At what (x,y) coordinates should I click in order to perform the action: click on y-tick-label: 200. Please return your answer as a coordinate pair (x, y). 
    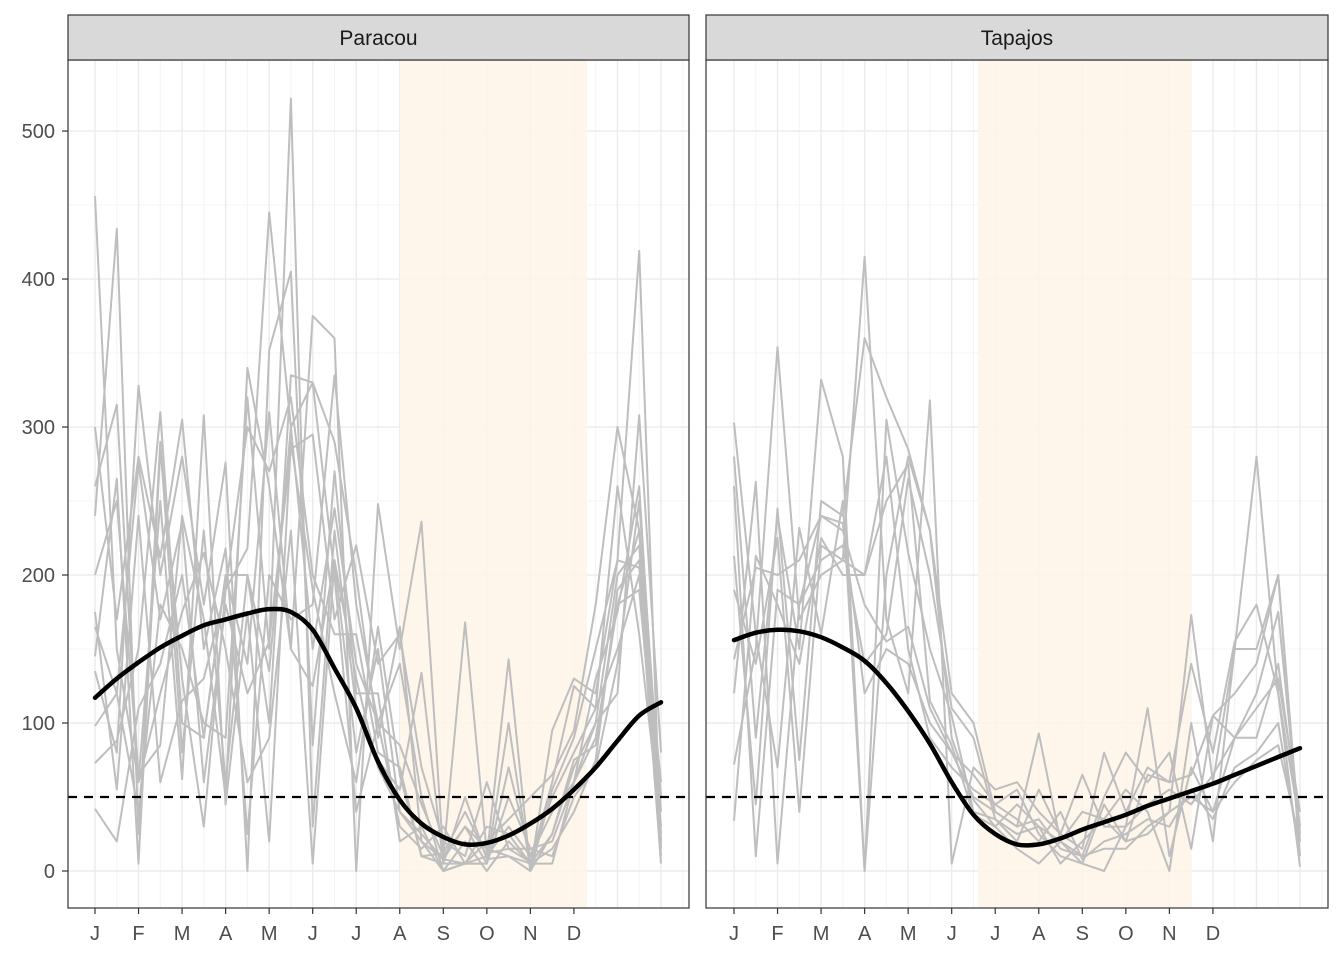
    Looking at the image, I should click on (38, 576).